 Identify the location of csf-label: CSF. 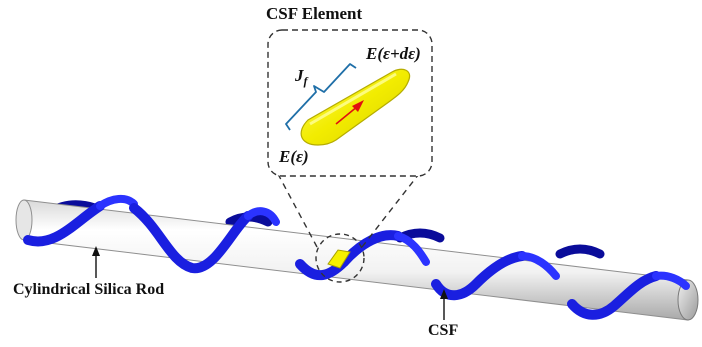
(443, 330).